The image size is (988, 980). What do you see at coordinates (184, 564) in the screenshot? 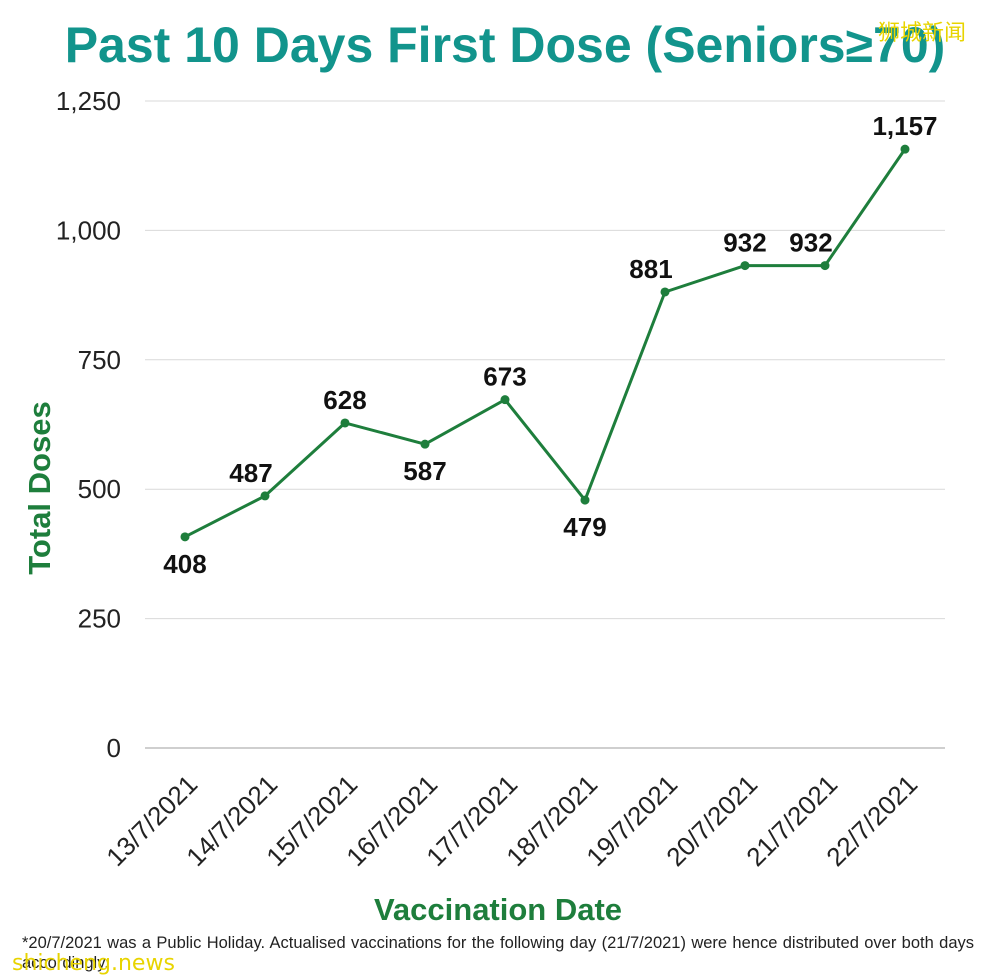
I see `data-label: 408` at bounding box center [184, 564].